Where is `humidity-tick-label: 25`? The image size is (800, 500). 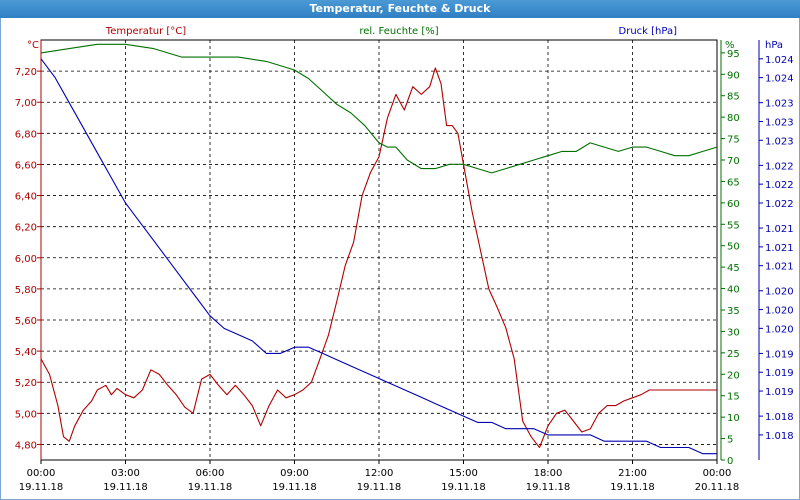 humidity-tick-label: 25 is located at coordinates (733, 354).